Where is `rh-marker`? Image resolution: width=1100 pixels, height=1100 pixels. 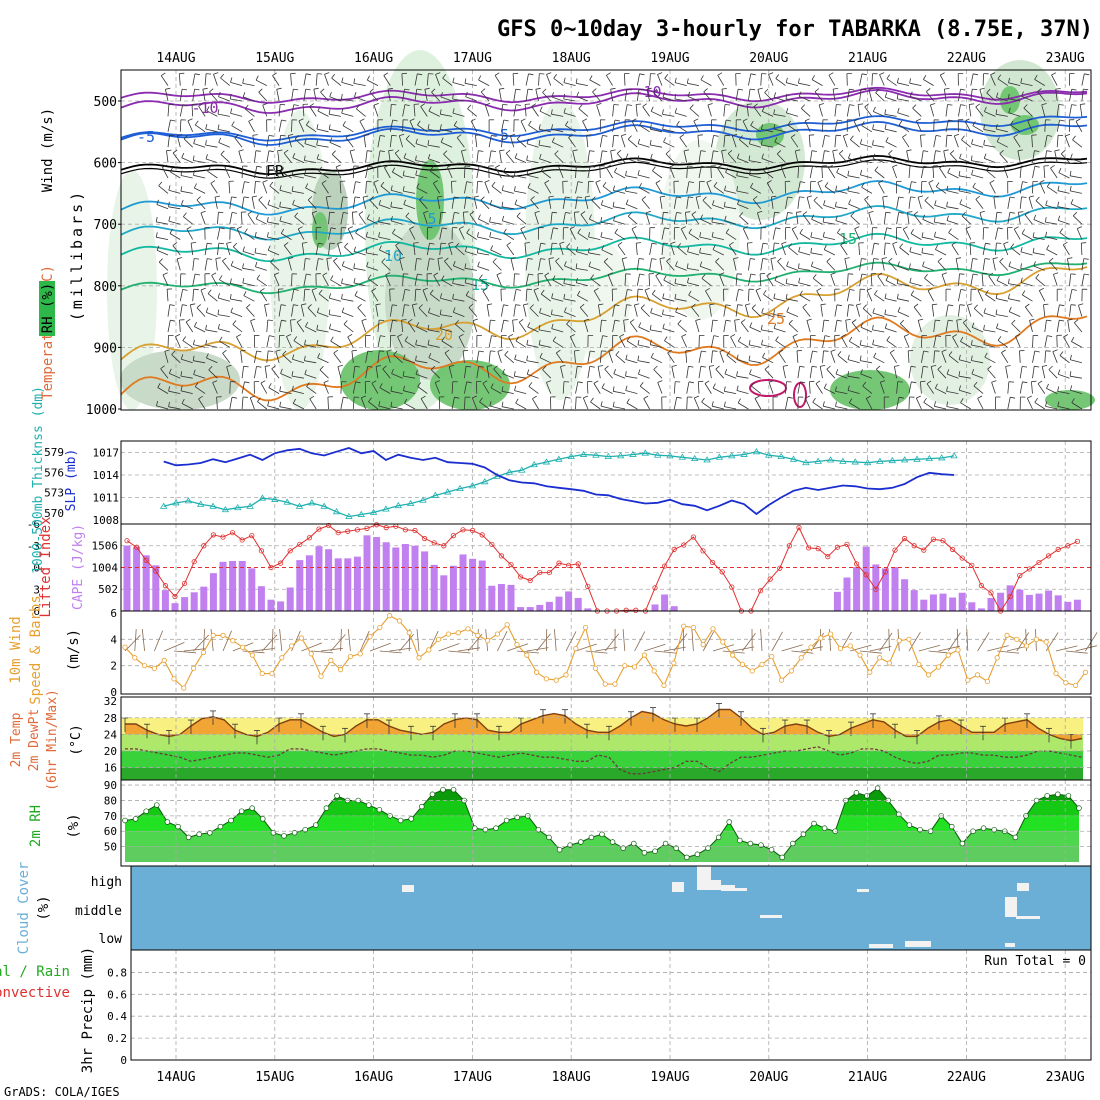 rh-marker is located at coordinates (856, 793).